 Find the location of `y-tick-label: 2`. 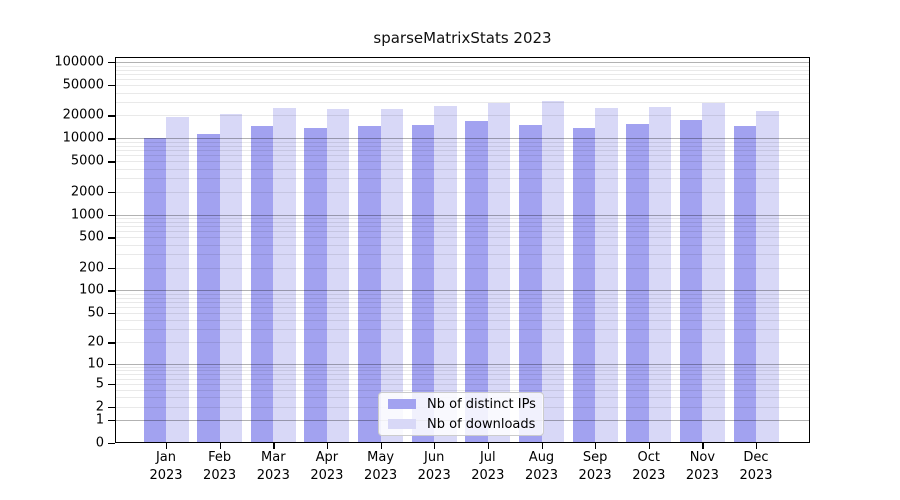

y-tick-label: 2 is located at coordinates (99, 407).